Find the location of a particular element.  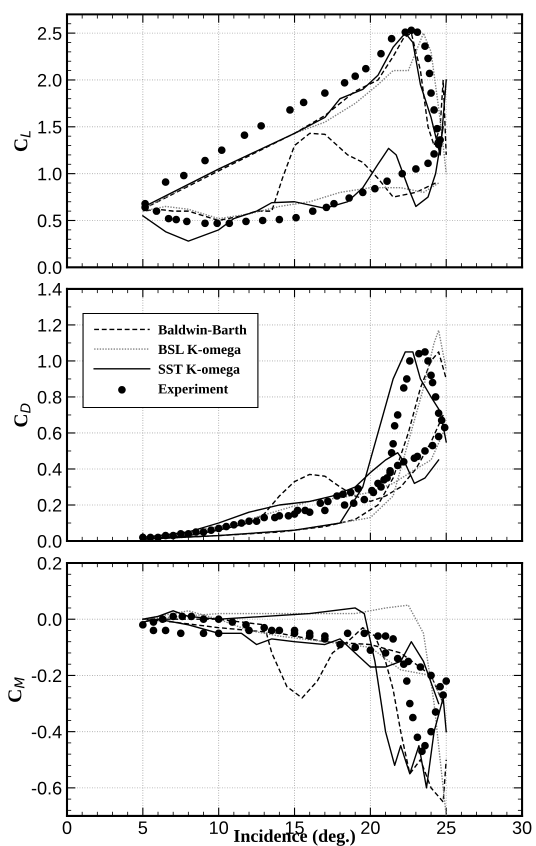

y-tick-label: 1.5 is located at coordinates (50, 127).